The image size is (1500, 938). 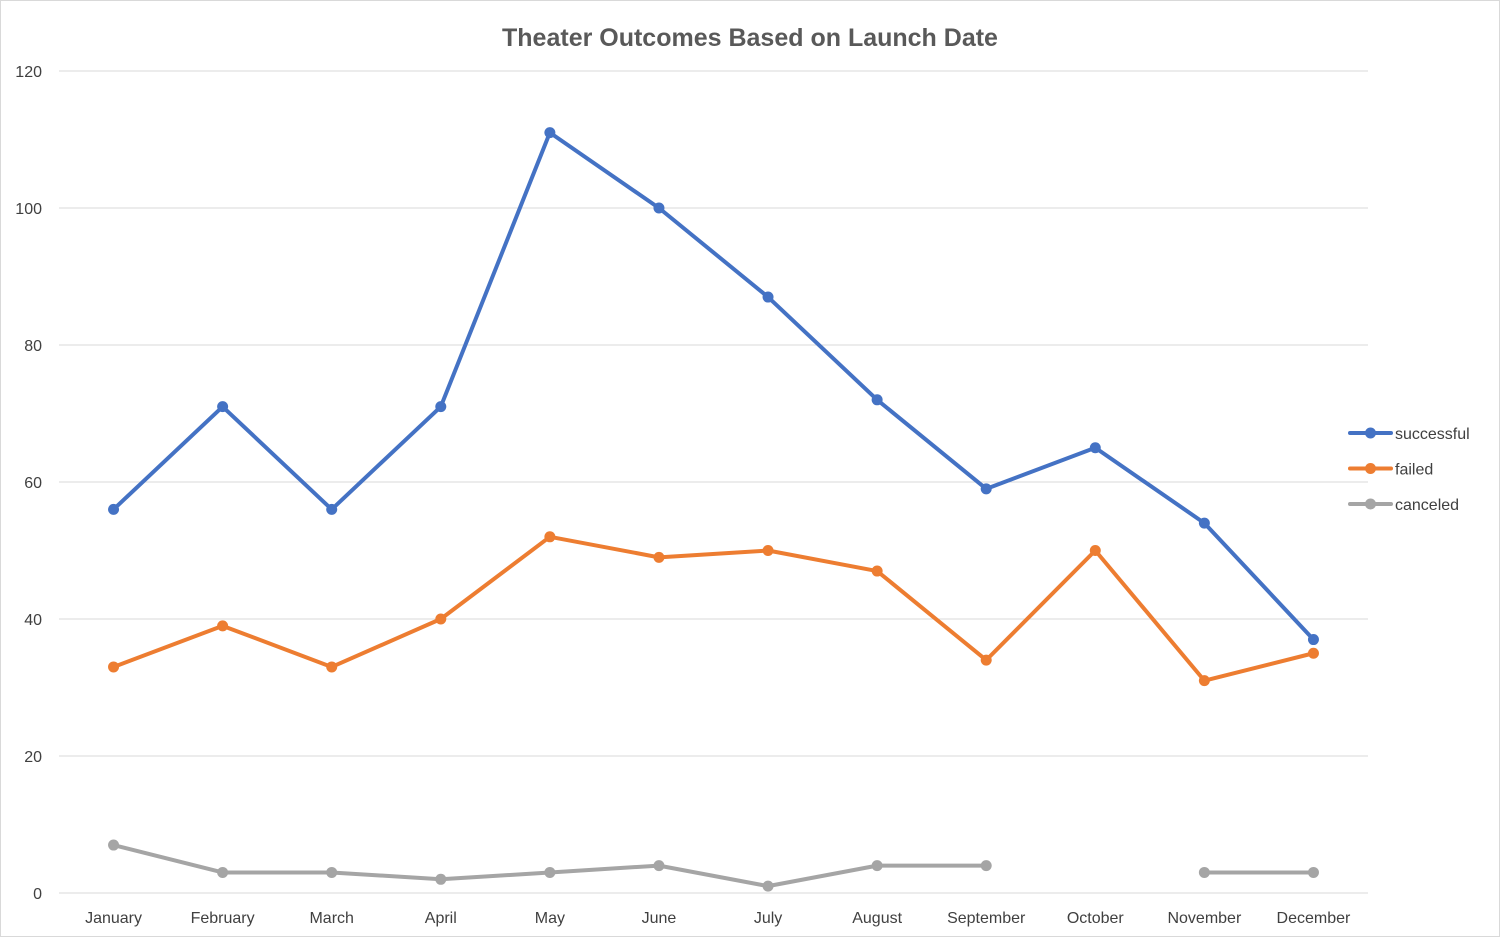 What do you see at coordinates (768, 918) in the screenshot?
I see `x-tick-label: July` at bounding box center [768, 918].